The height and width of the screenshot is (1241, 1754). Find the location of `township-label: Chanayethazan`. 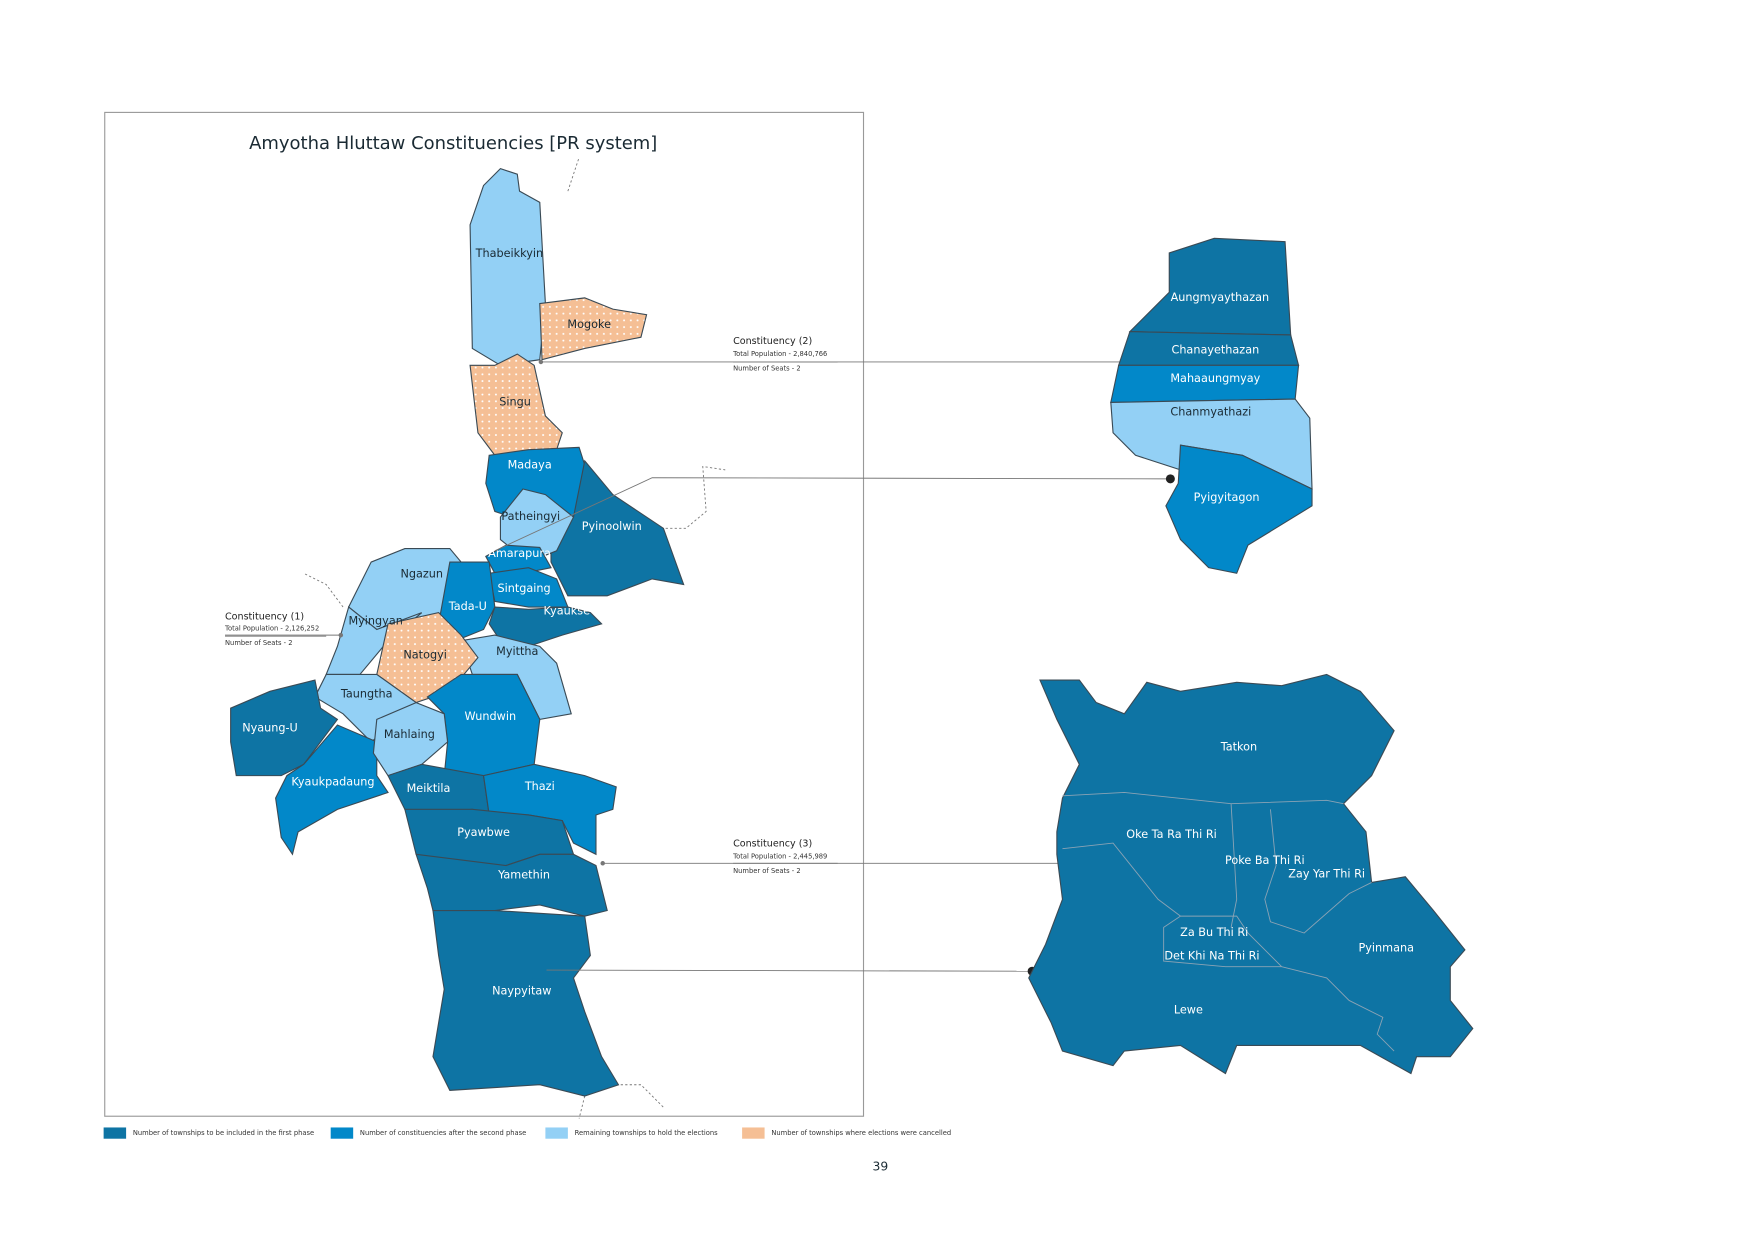

township-label: Chanayethazan is located at coordinates (1215, 350).